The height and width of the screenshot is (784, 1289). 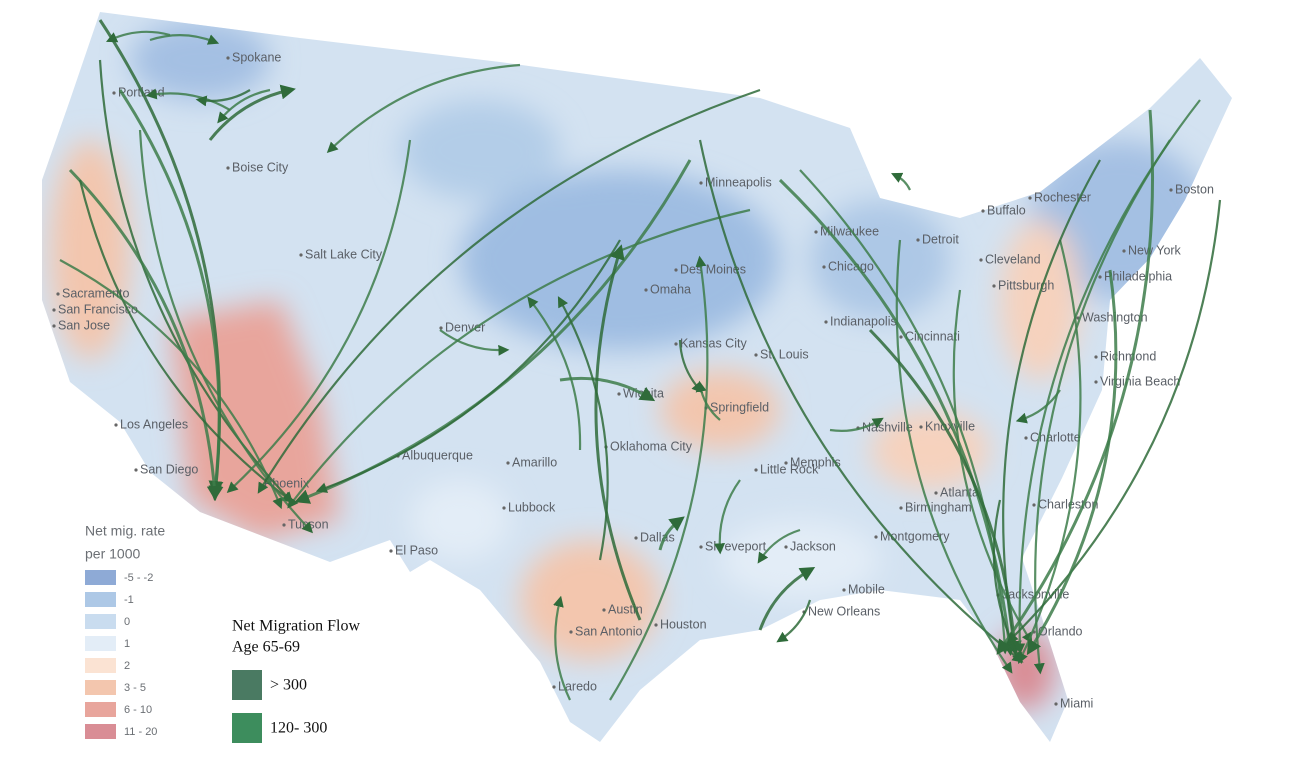 I want to click on city-label: Albuquerque, so click(x=437, y=455).